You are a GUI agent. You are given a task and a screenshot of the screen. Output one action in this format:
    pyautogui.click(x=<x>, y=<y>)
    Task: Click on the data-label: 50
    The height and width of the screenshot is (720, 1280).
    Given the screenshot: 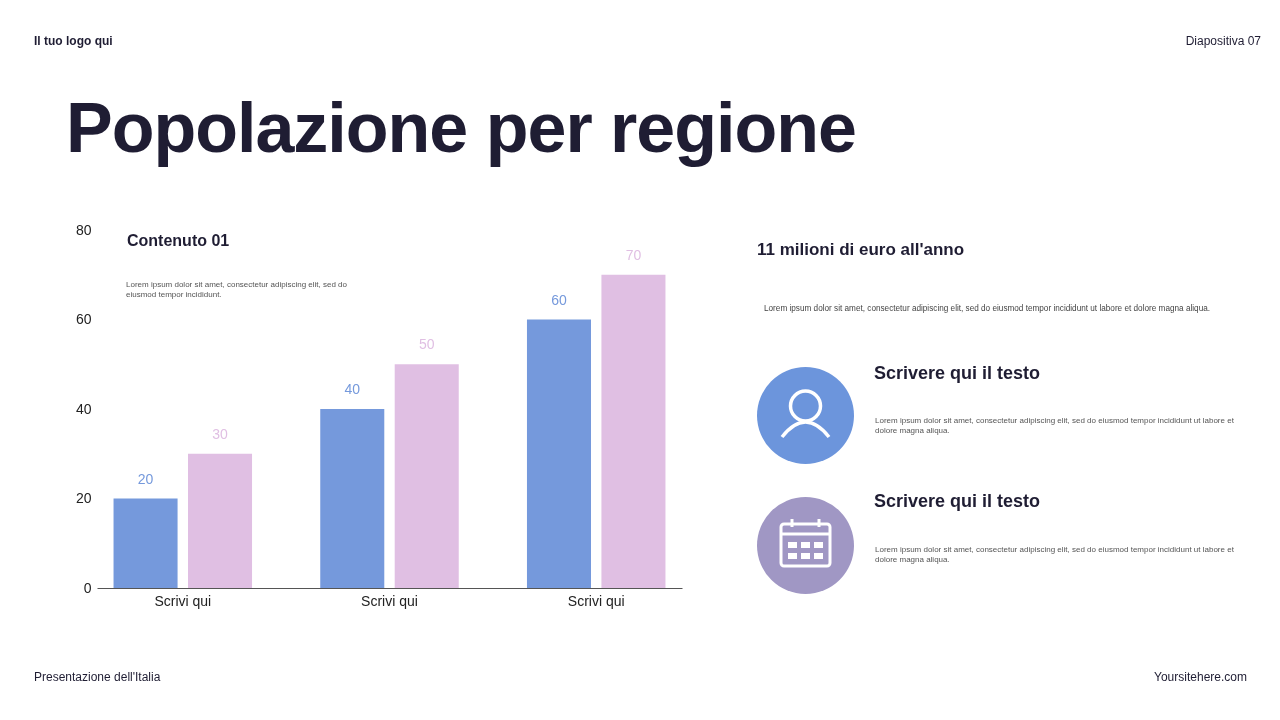 What is the action you would take?
    pyautogui.click(x=426, y=344)
    